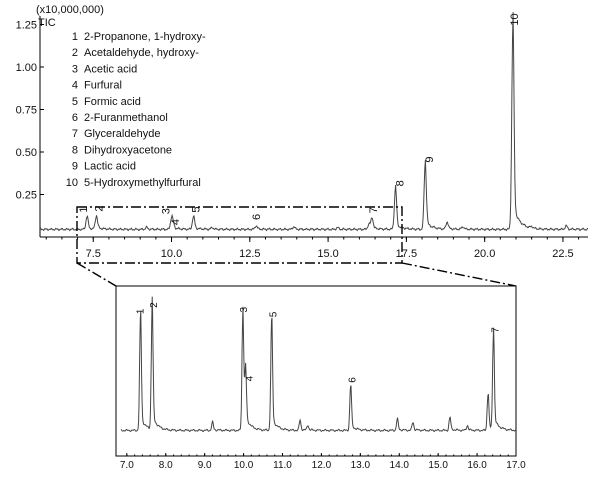 The image size is (603, 478). I want to click on main-peak-label: 9, so click(430, 159).